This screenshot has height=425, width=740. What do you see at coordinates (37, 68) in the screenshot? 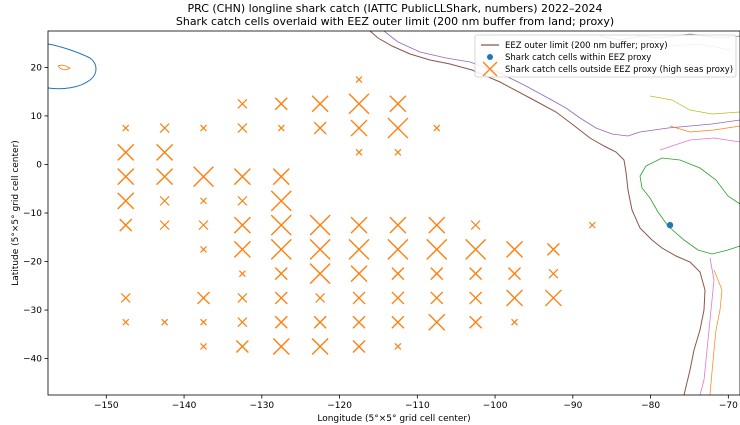
I see `y-tick-label: 20` at bounding box center [37, 68].